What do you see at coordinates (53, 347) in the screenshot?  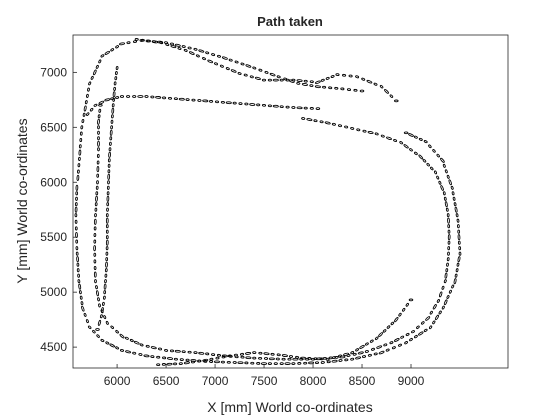 I see `y-tick-label: 4500` at bounding box center [53, 347].